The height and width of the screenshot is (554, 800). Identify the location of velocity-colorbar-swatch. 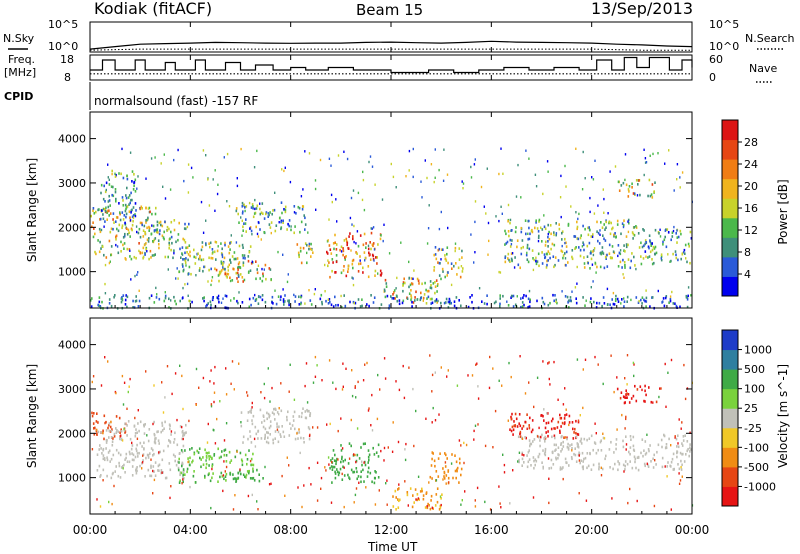
(730, 476).